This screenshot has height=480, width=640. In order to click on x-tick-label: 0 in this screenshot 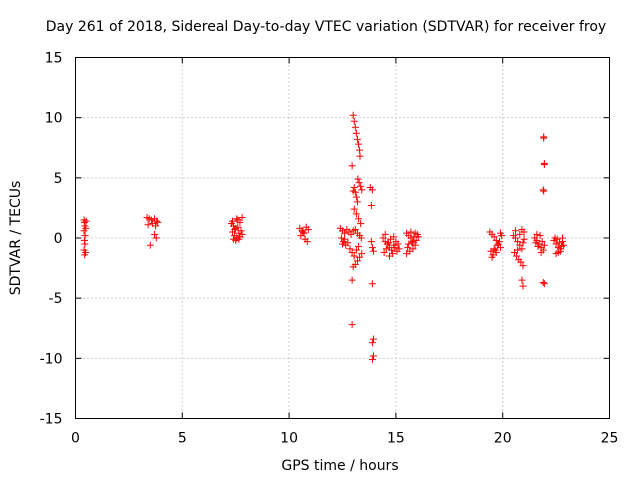, I will do `click(75, 439)`.